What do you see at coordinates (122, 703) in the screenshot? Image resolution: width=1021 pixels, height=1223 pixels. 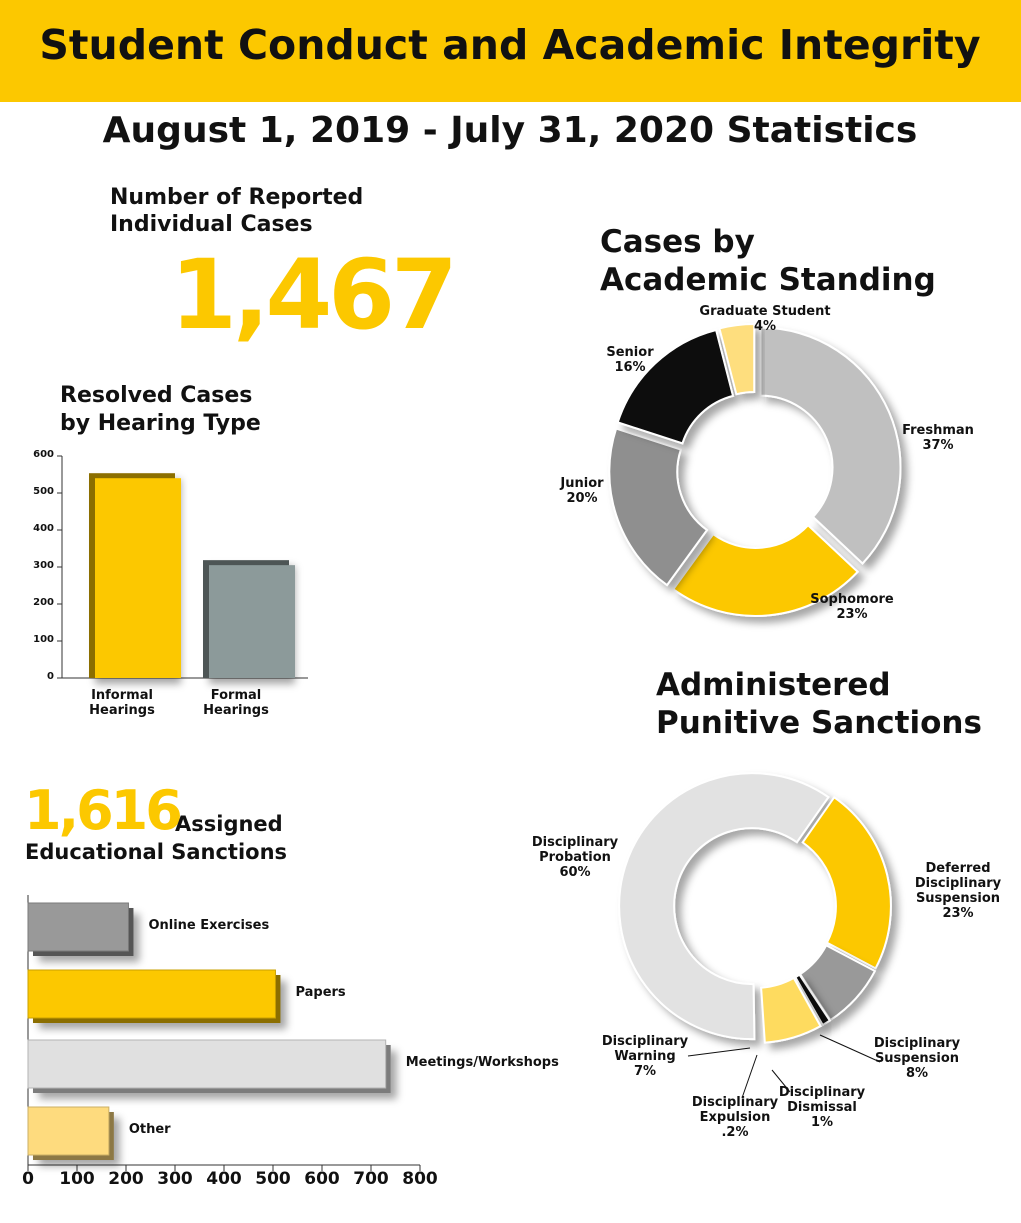 I see `x-tick-label: Informal Hearings` at bounding box center [122, 703].